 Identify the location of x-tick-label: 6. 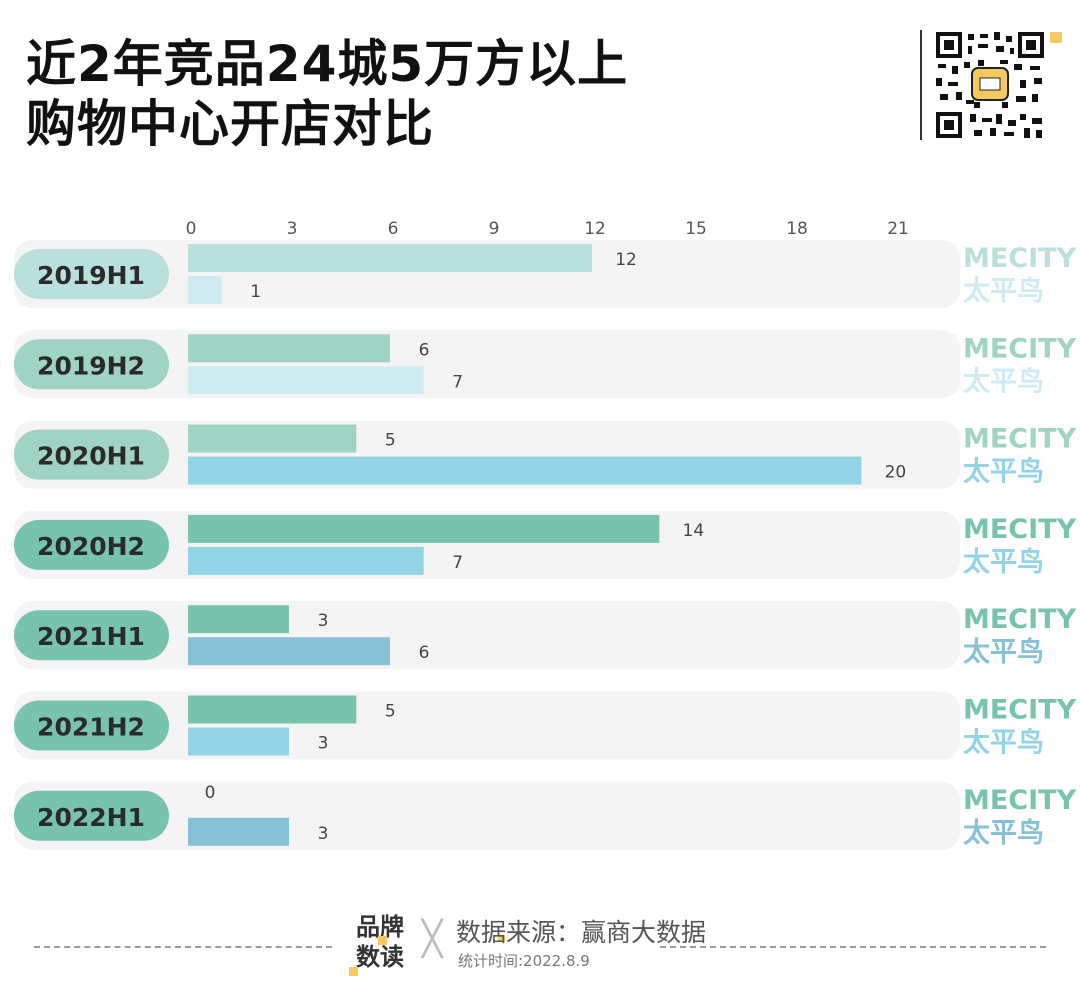
(393, 229).